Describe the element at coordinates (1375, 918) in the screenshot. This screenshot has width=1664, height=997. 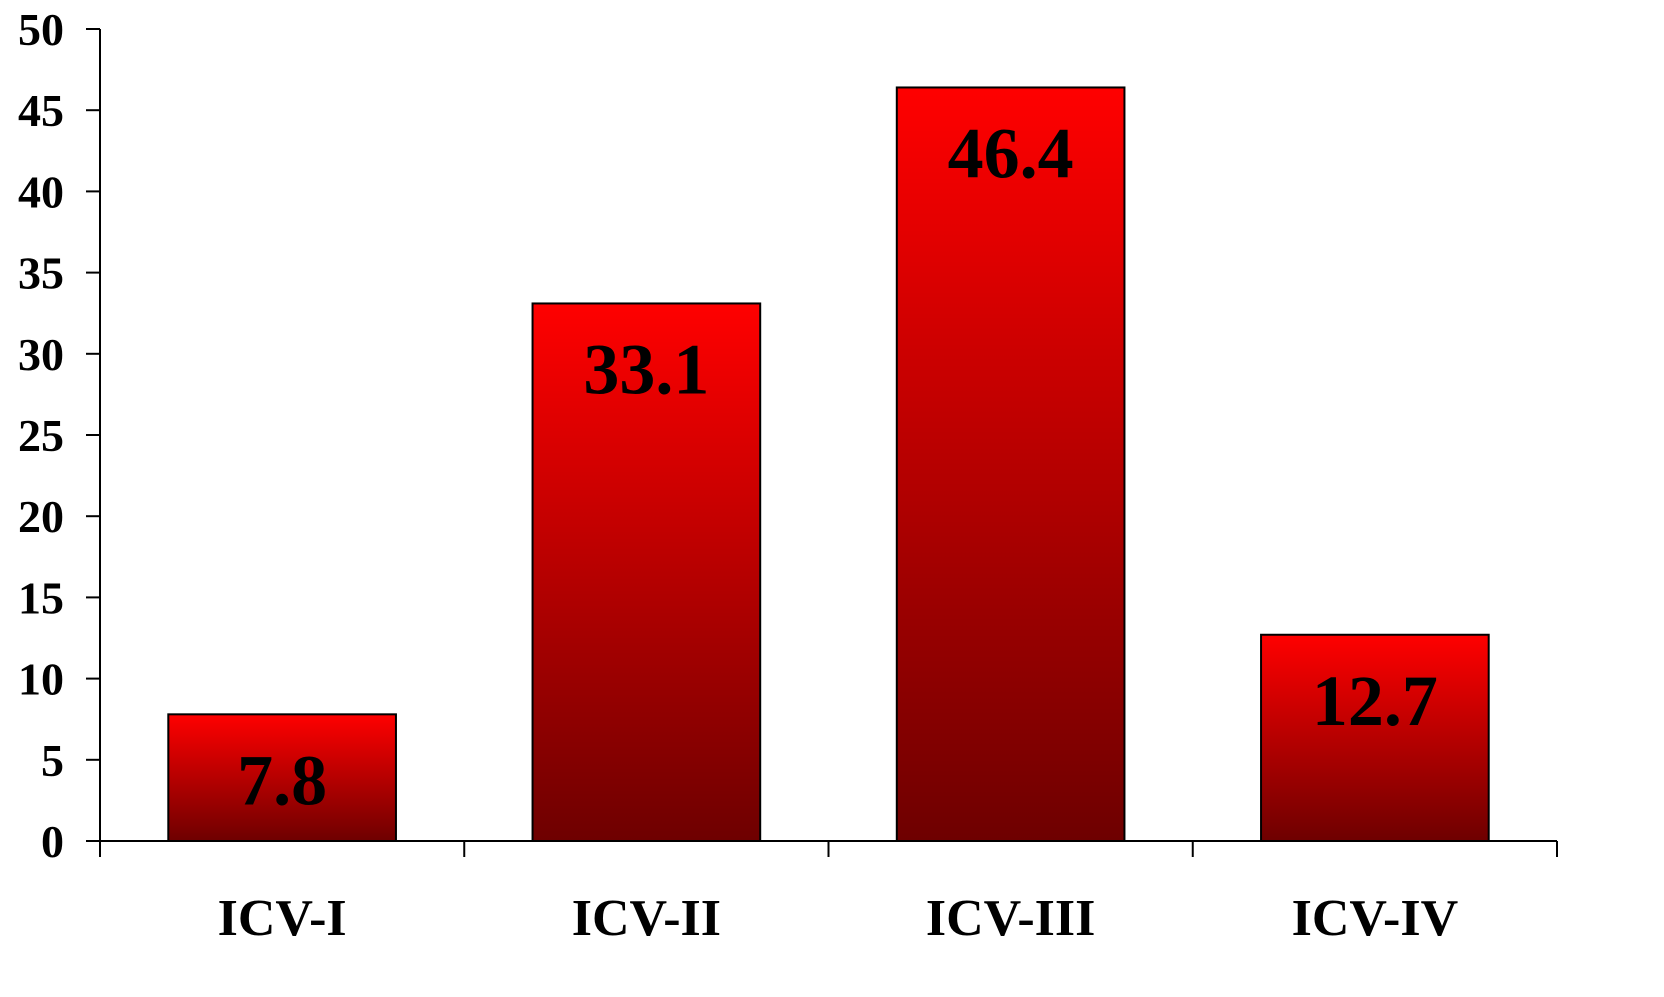
I see `x-tick-label-icv-iv: ICV-IV` at that location.